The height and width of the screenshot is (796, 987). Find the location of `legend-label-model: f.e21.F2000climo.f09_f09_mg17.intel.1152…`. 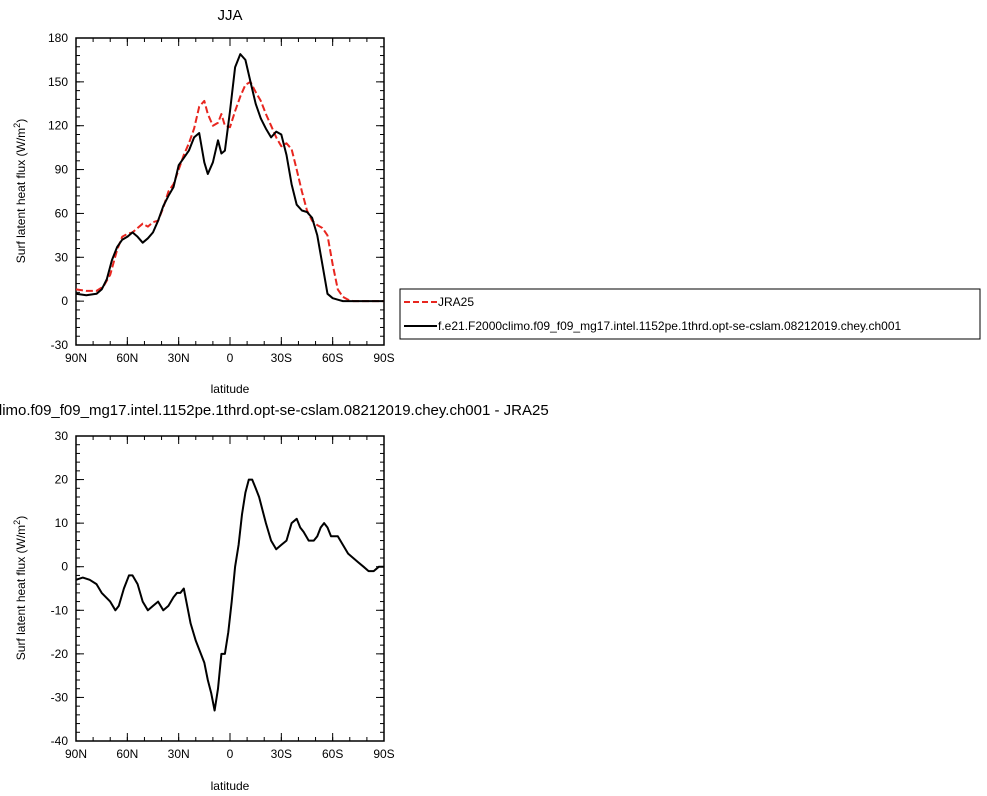

legend-label-model: f.e21.F2000climo.f09_f09_mg17.intel.1152… is located at coordinates (670, 326).